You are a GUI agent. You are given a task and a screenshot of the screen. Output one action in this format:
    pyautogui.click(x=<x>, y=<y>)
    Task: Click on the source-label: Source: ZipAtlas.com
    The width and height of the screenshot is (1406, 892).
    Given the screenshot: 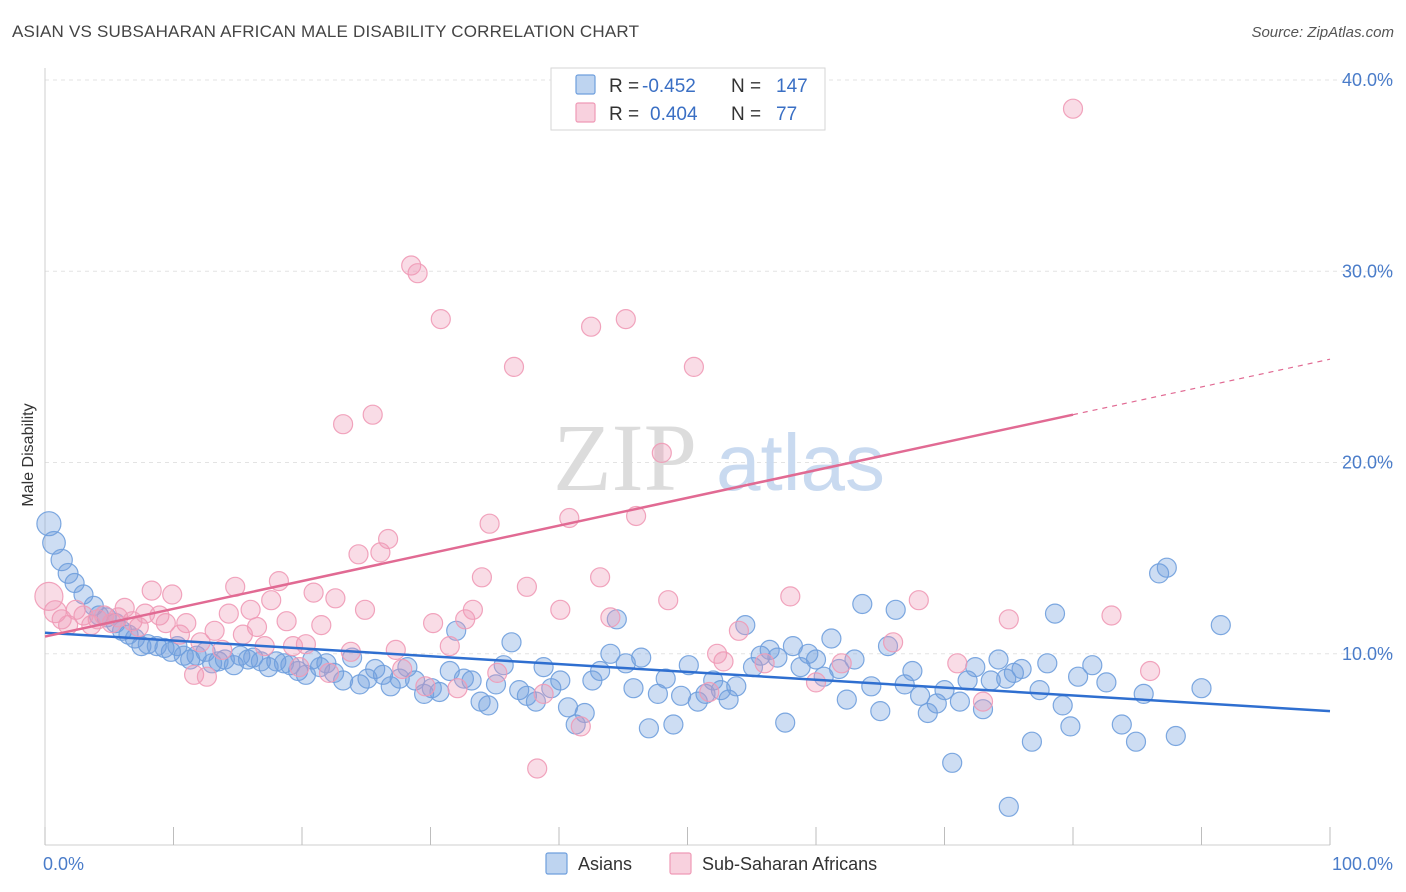 What is the action you would take?
    pyautogui.click(x=1322, y=32)
    